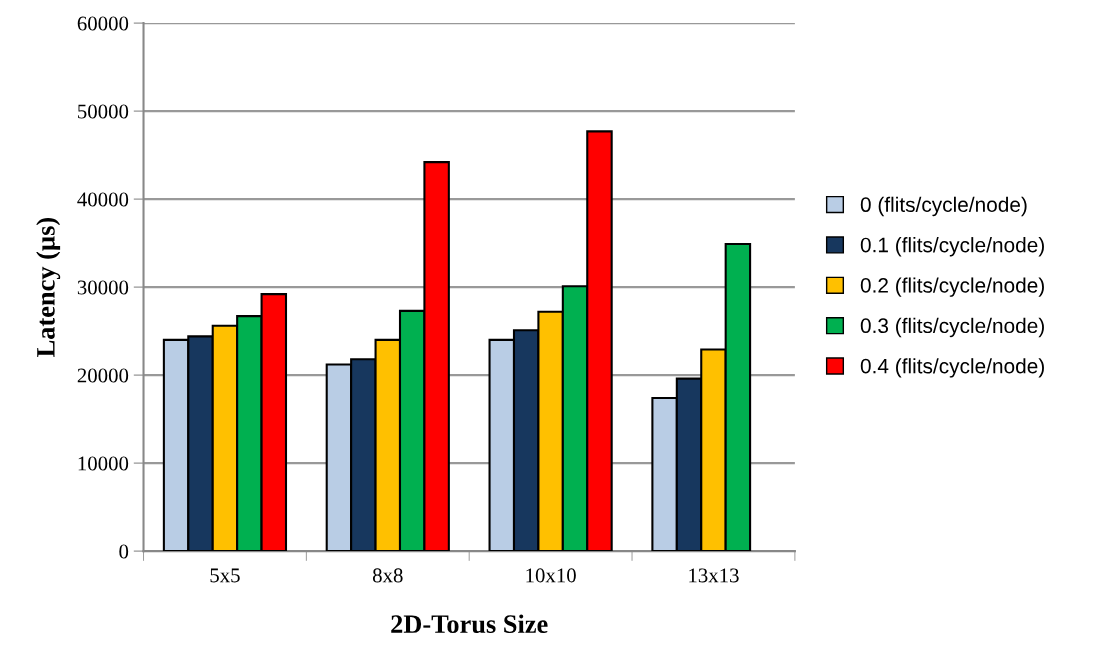 The width and height of the screenshot is (1104, 660). What do you see at coordinates (387, 575) in the screenshot?
I see `x-tick-label: 8x8` at bounding box center [387, 575].